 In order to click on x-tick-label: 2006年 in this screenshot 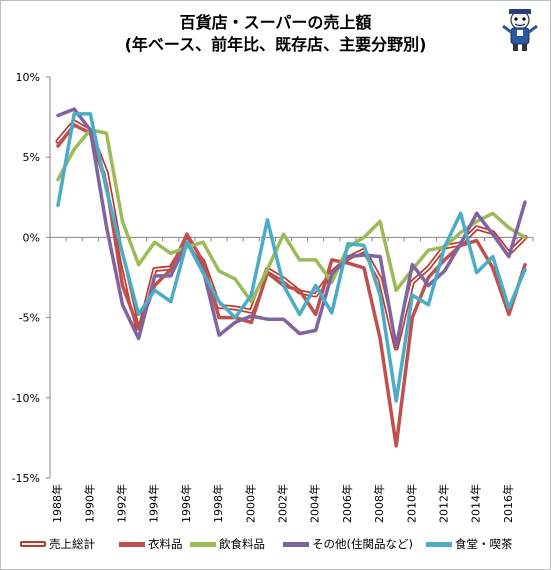, I will do `click(347, 503)`.